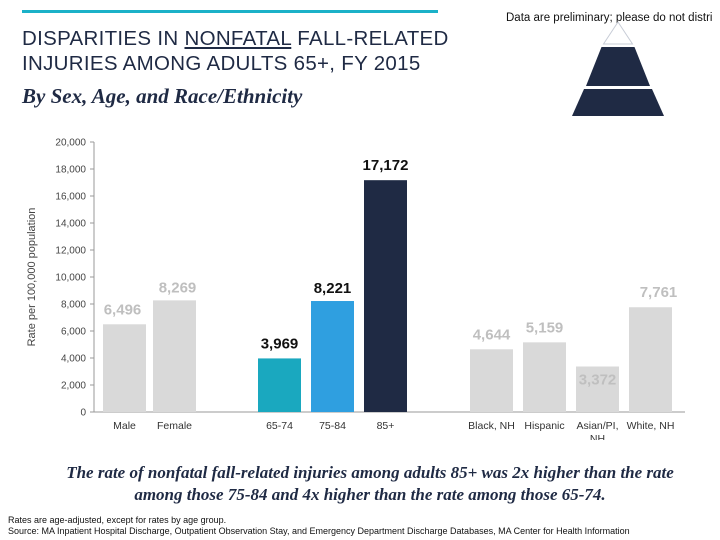 The height and width of the screenshot is (540, 720). Describe the element at coordinates (123, 309) in the screenshot. I see `bar-value-label: 6,496` at that location.